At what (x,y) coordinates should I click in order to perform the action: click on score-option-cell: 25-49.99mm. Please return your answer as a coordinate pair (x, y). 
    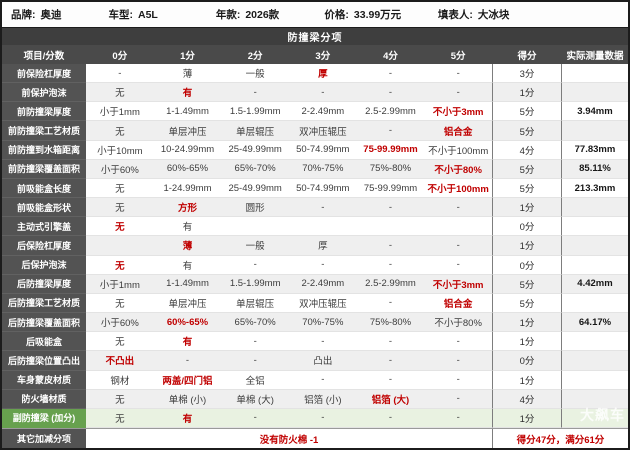
    Looking at the image, I should click on (255, 188).